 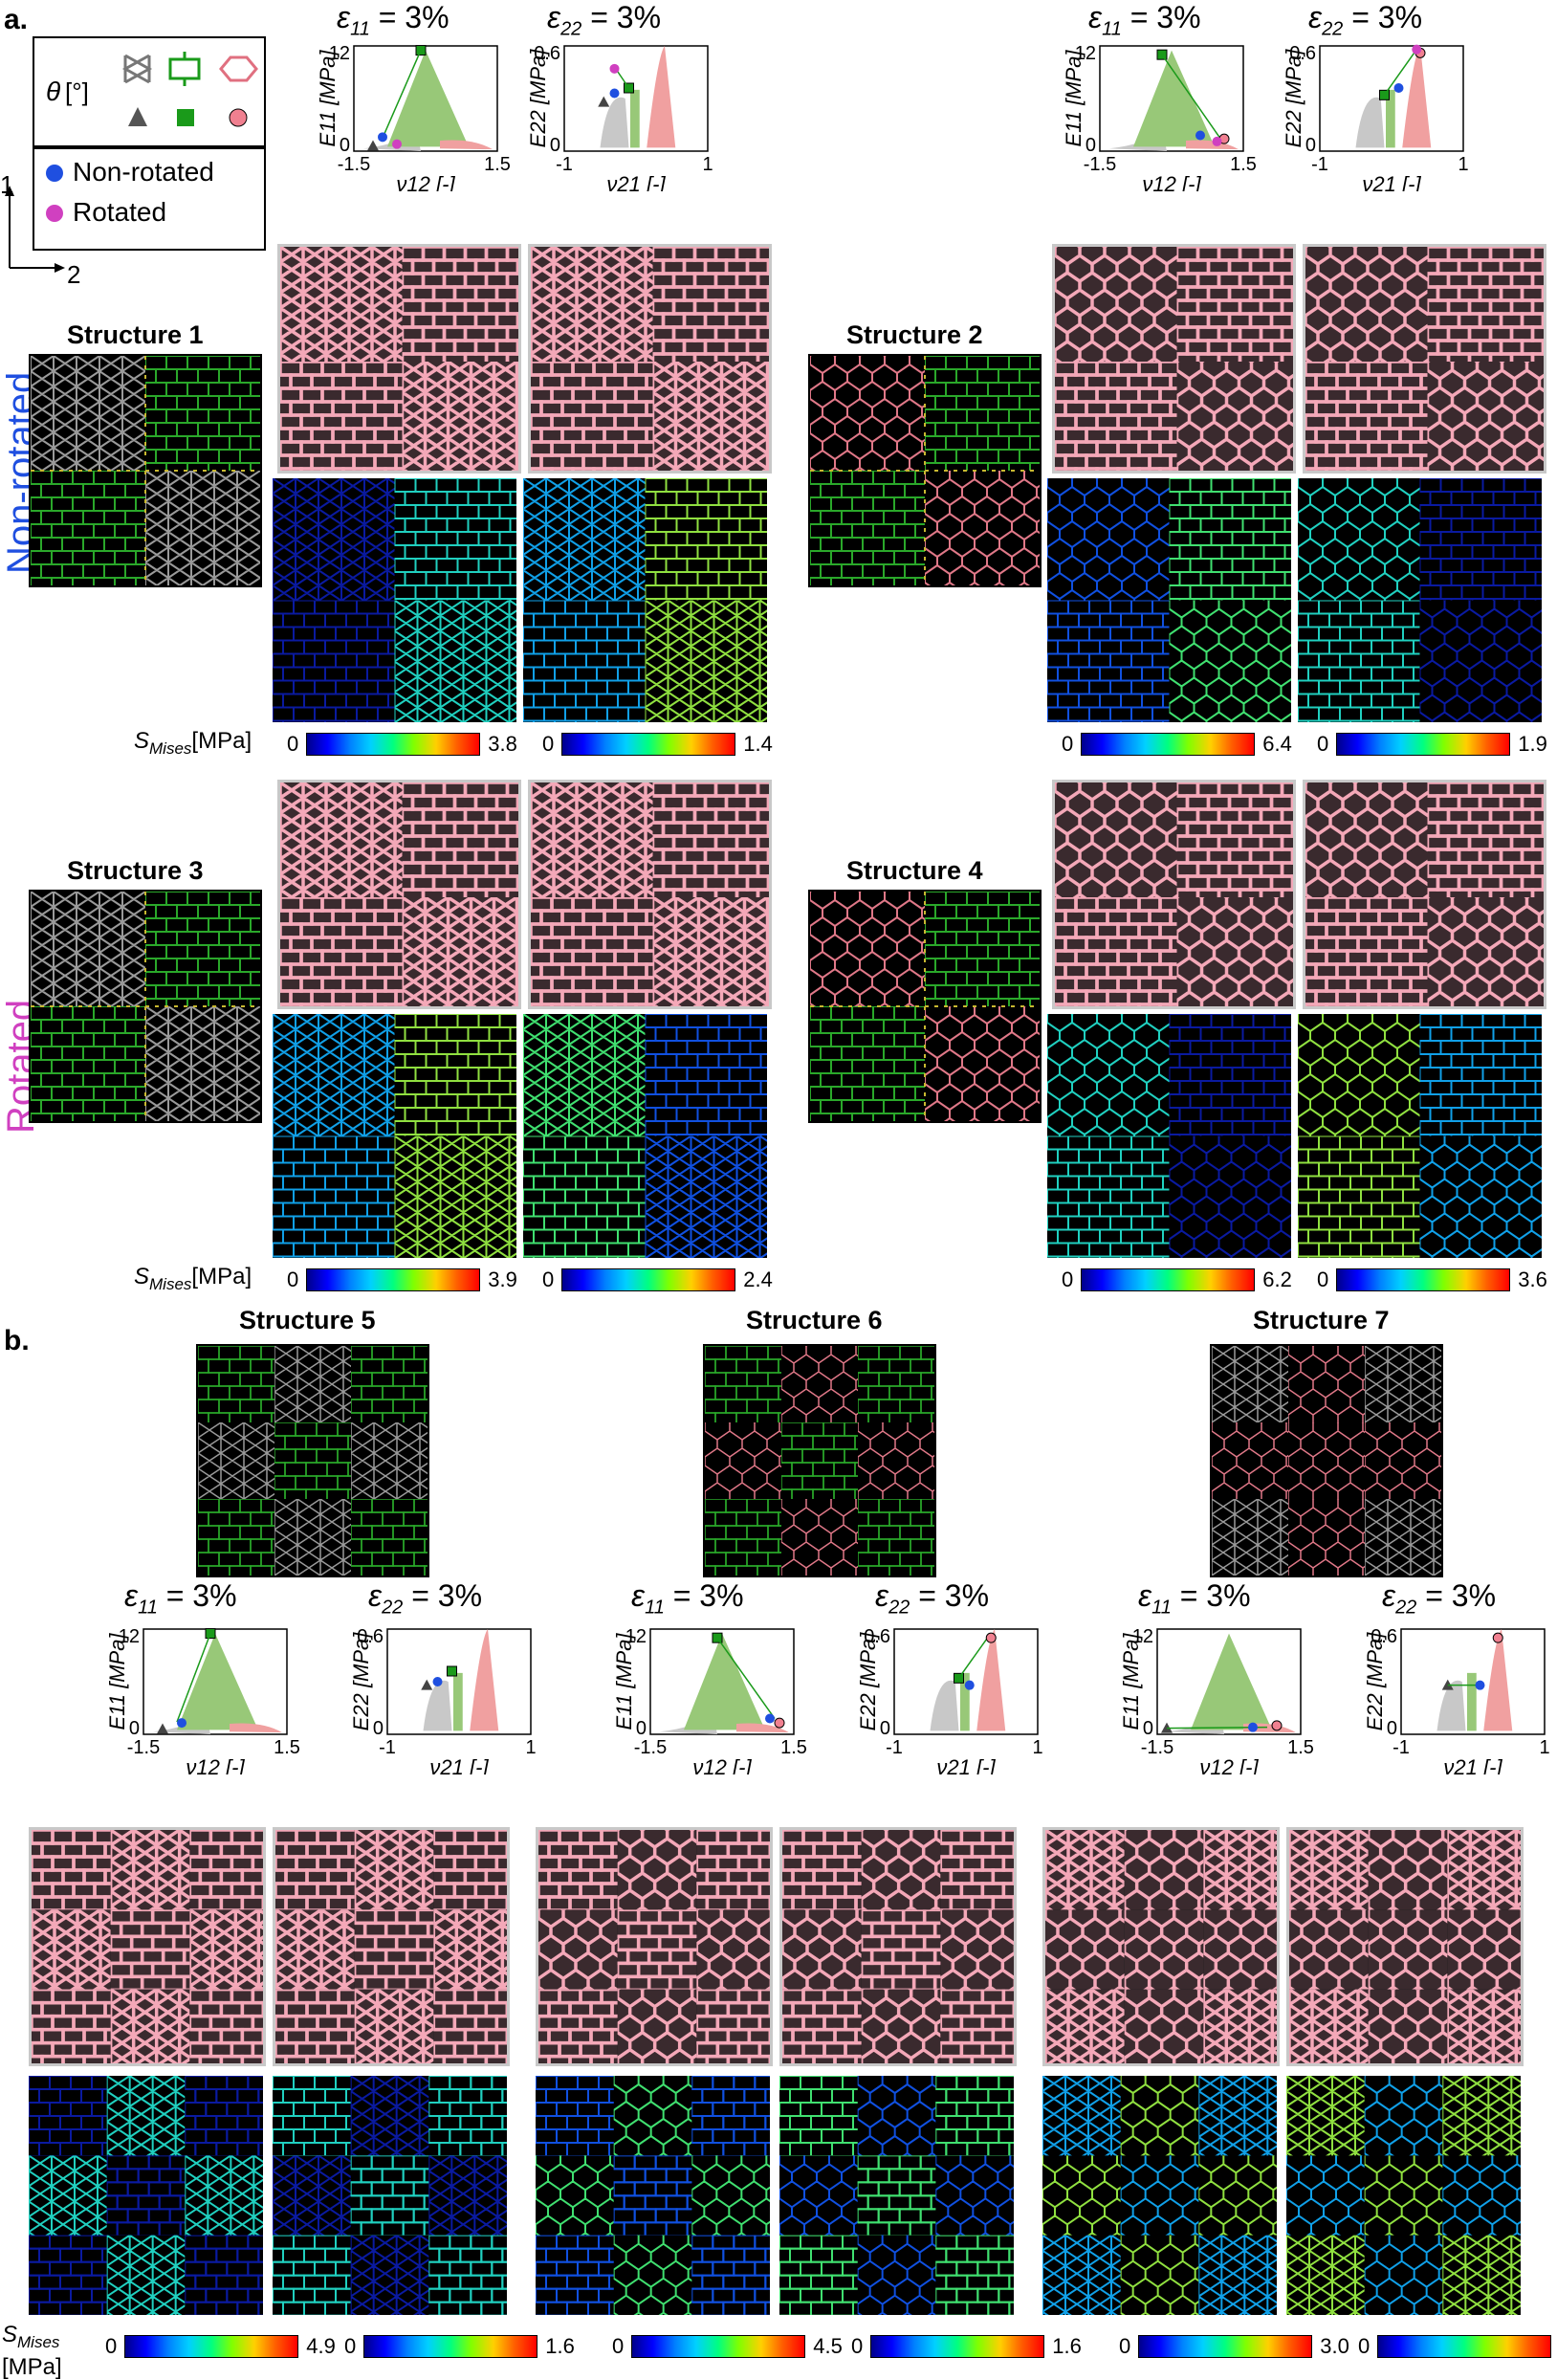 What do you see at coordinates (914, 335) in the screenshot?
I see `structure-title-2: Structure 2` at bounding box center [914, 335].